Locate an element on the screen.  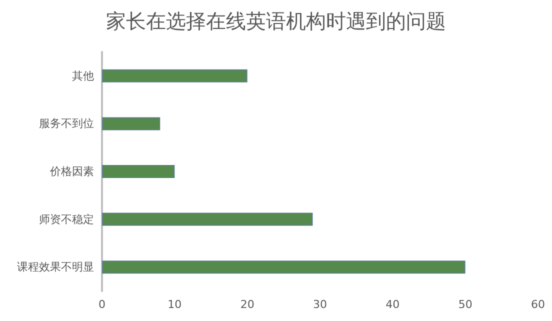
y-tick-label: 其他 is located at coordinates (83, 75).